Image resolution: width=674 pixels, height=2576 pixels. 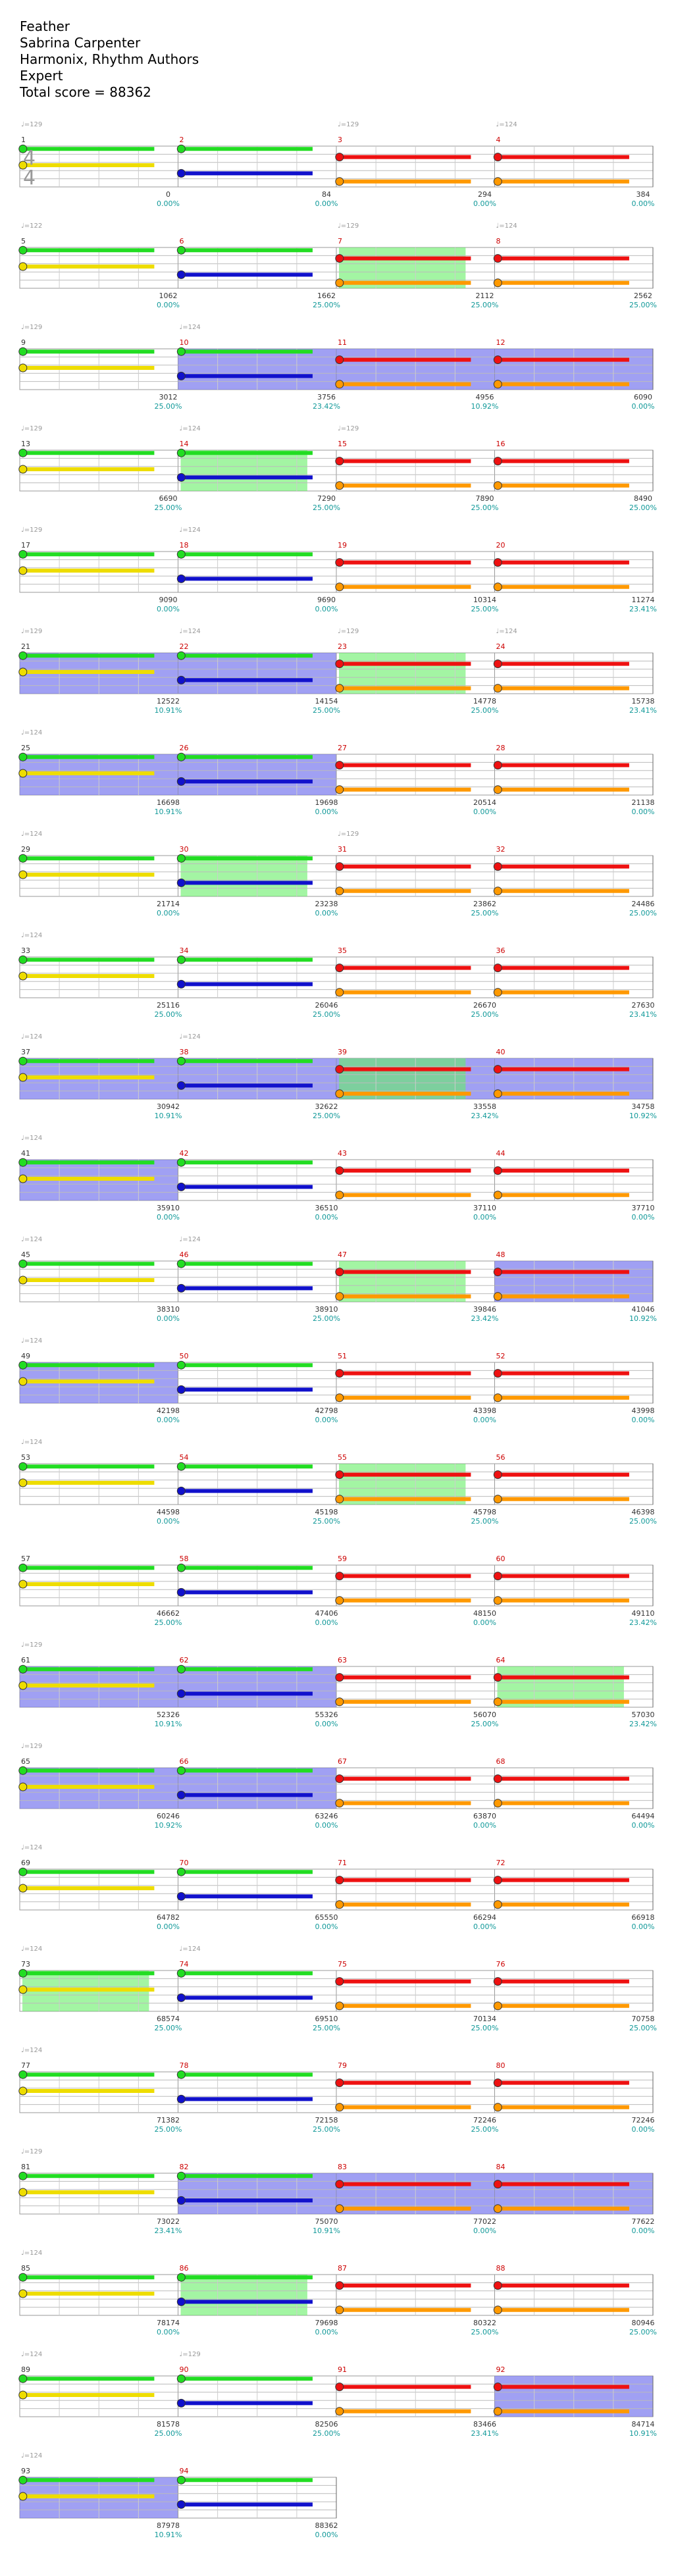 What do you see at coordinates (327, 1309) in the screenshot?
I see `measure-score: 38910` at bounding box center [327, 1309].